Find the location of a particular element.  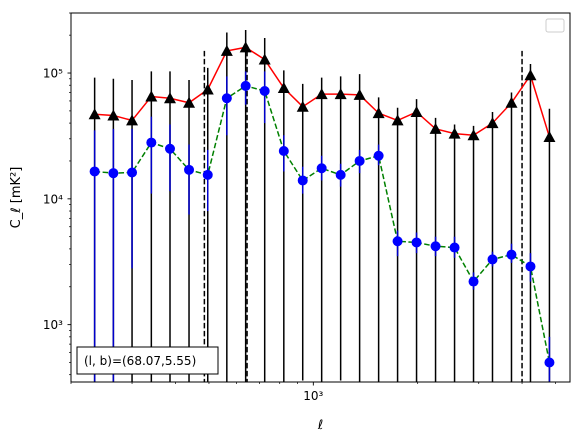

legend is located at coordinates (555, 25).